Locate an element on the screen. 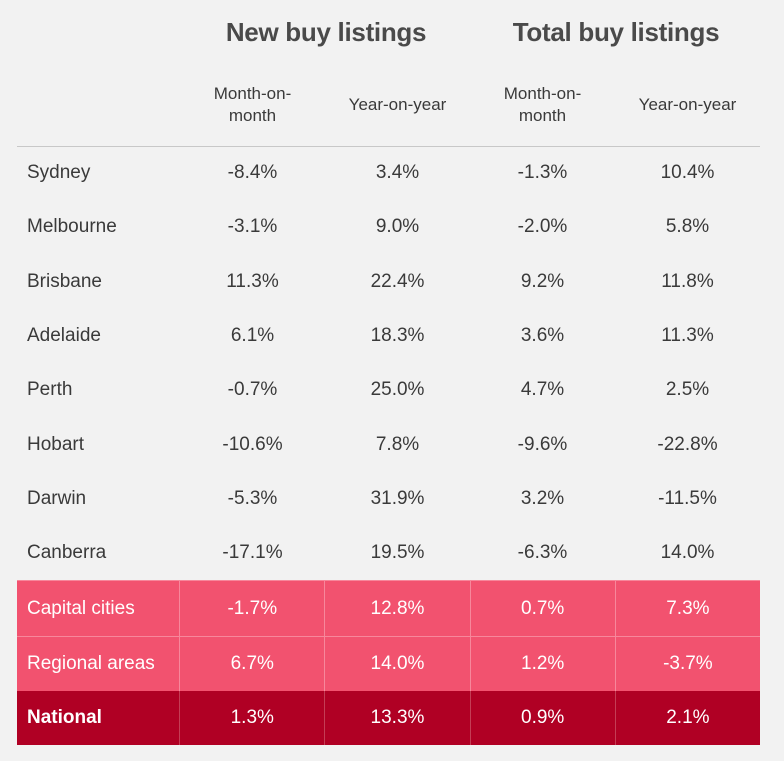  table-row: Melbourne -3.1% 9.0% -2.0% 5.8% is located at coordinates (388, 227).